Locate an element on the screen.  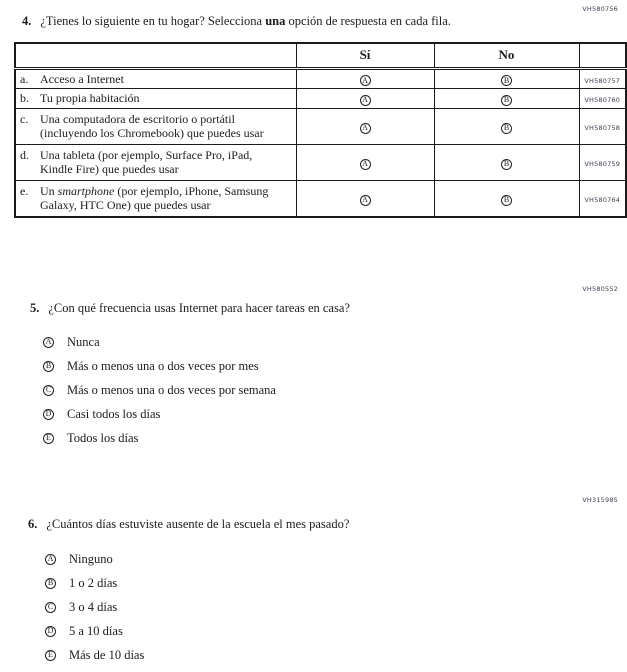
row-letter: d. is located at coordinates (24, 154).